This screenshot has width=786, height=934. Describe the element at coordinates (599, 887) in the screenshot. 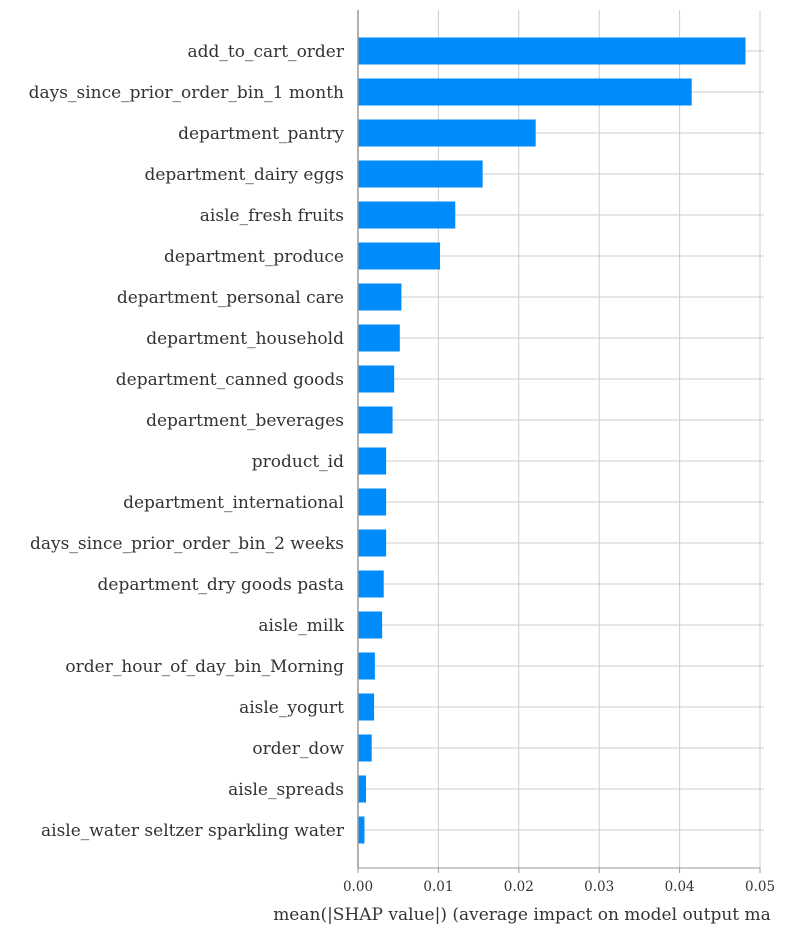

I see `x-tick-label: 0.03` at that location.